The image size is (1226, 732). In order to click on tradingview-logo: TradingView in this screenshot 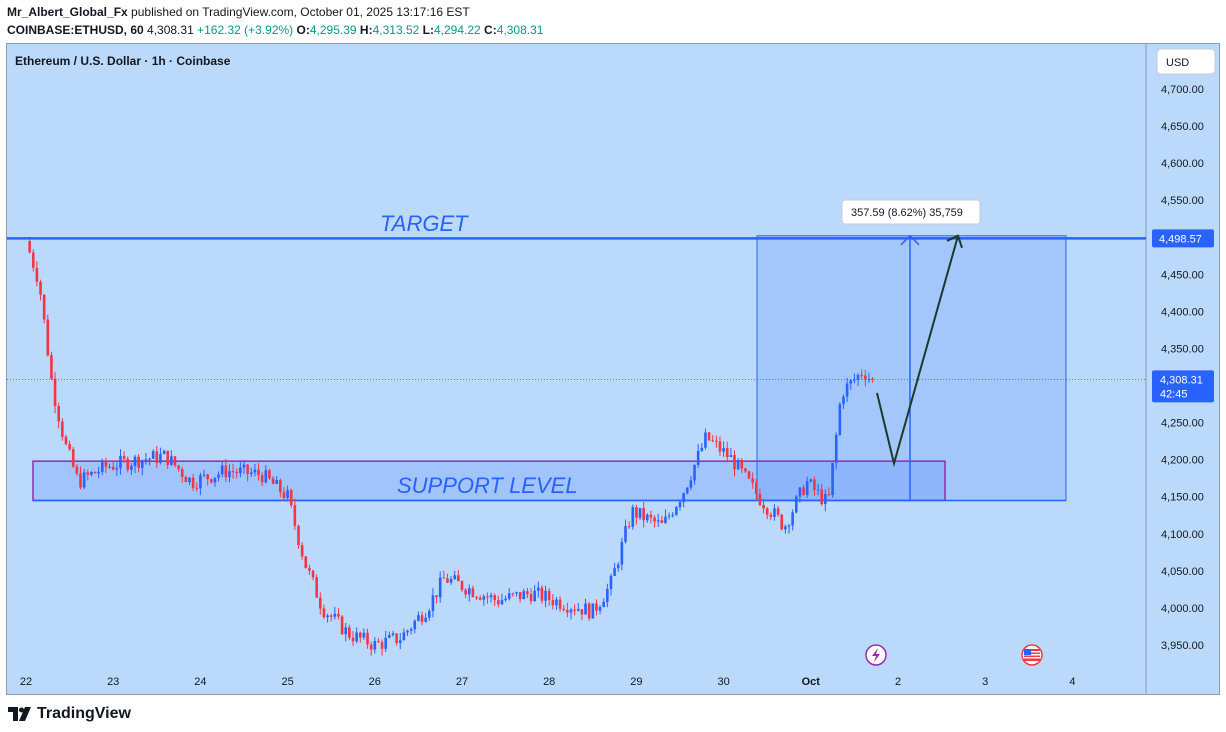, I will do `click(69, 714)`.